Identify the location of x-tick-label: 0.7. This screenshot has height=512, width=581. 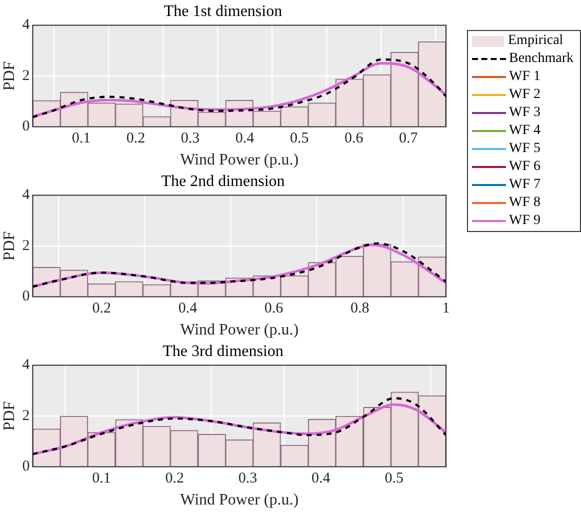
(408, 138).